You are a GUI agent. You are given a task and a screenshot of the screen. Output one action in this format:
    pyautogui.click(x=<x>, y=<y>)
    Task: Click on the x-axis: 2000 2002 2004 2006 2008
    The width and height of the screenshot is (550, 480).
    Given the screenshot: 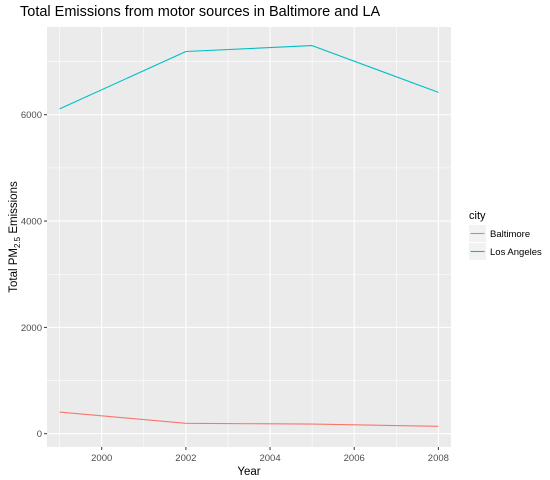 What is the action you would take?
    pyautogui.click(x=270, y=455)
    